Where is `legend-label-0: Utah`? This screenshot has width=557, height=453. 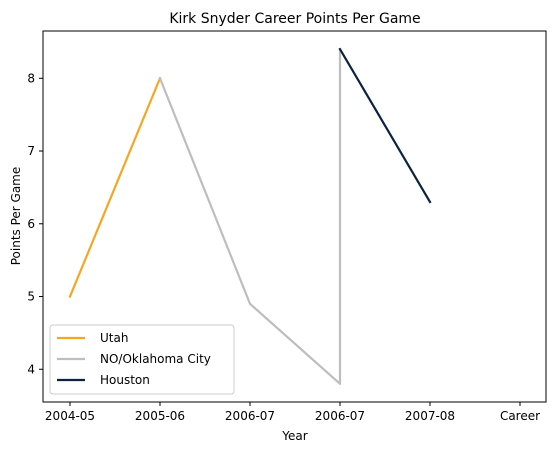 legend-label-0: Utah is located at coordinates (114, 338).